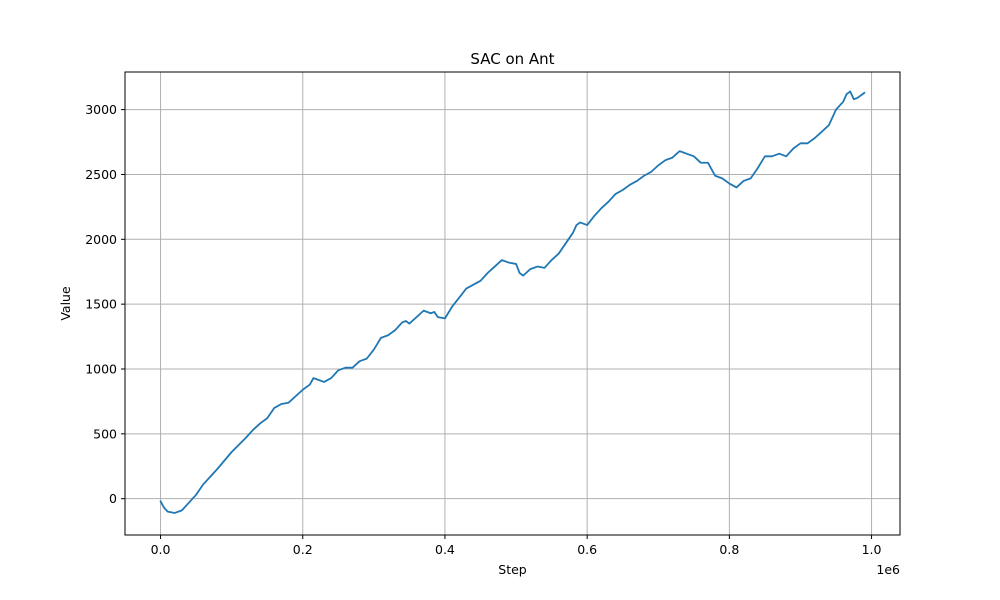  I want to click on x-tick-label: 1.0, so click(872, 549).